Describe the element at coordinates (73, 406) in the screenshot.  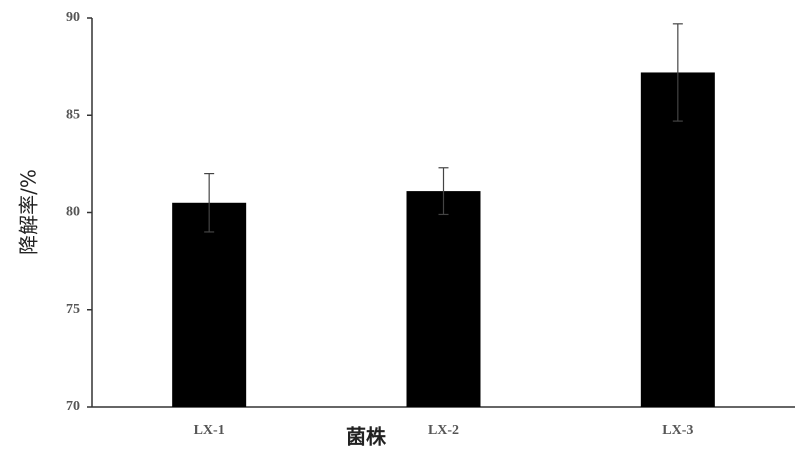
I see `y-tick-label: 70` at that location.